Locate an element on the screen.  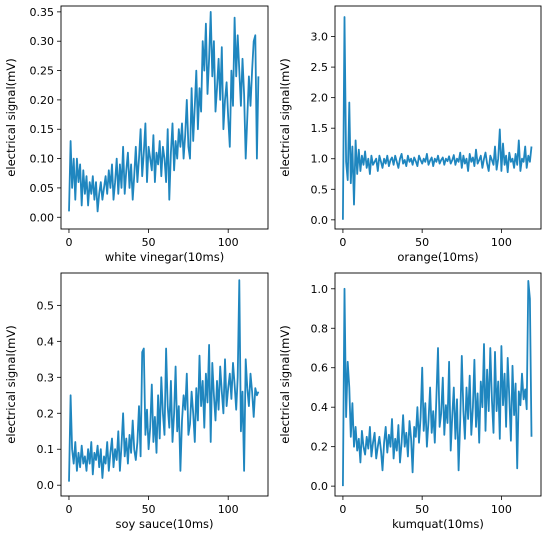
y-tick-label: 0.35 is located at coordinates (42, 12).